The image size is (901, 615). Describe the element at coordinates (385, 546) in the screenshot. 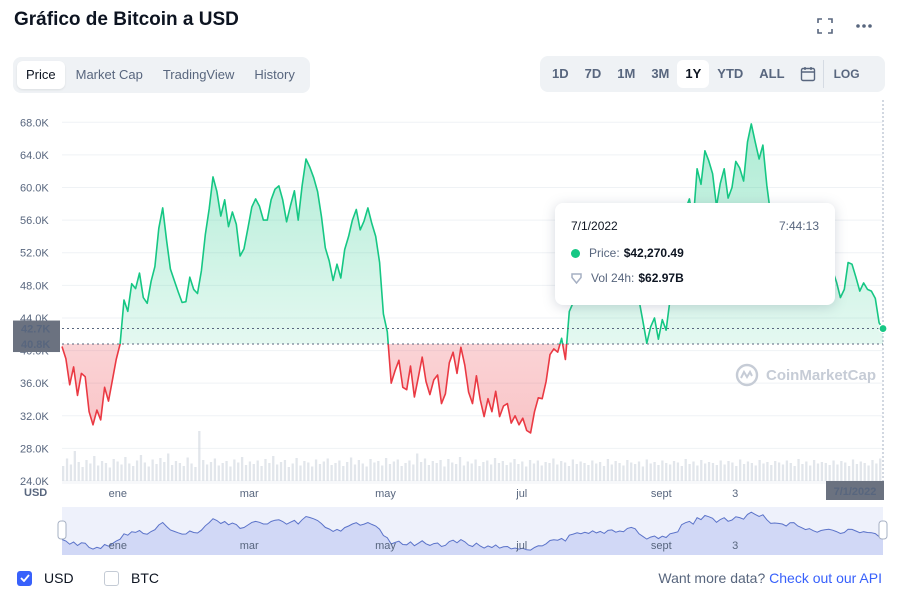

I see `navigator-tick-label: may` at that location.